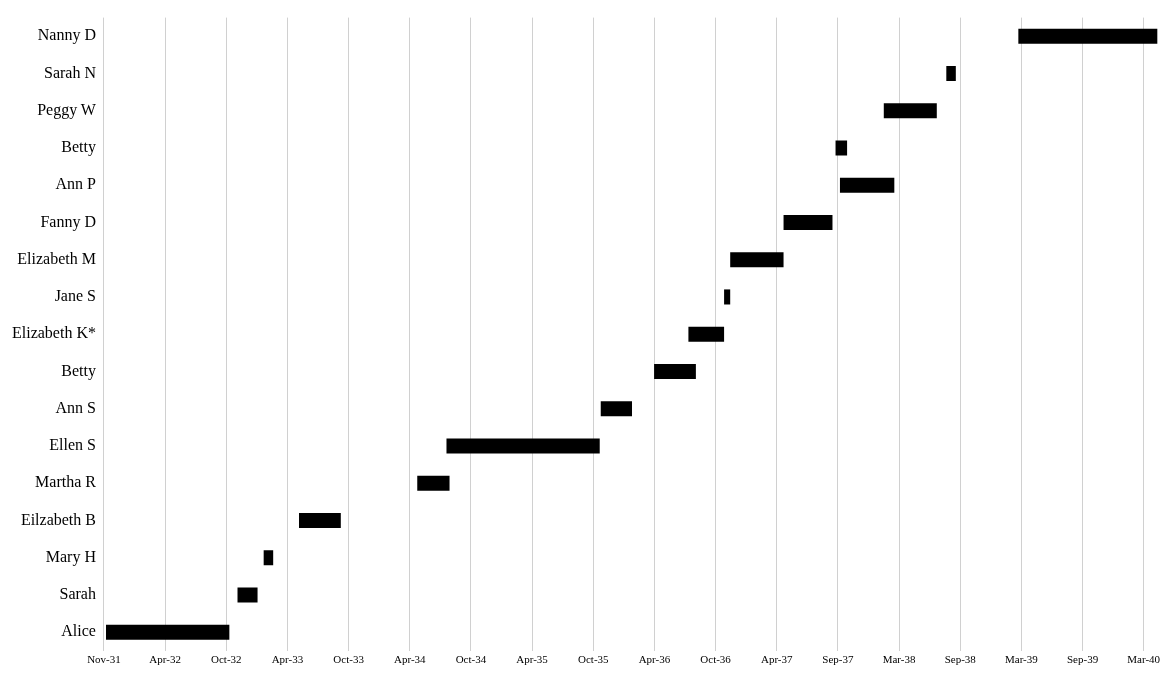 The width and height of the screenshot is (1168, 674). I want to click on x-tick-label: Mar-40, so click(1144, 659).